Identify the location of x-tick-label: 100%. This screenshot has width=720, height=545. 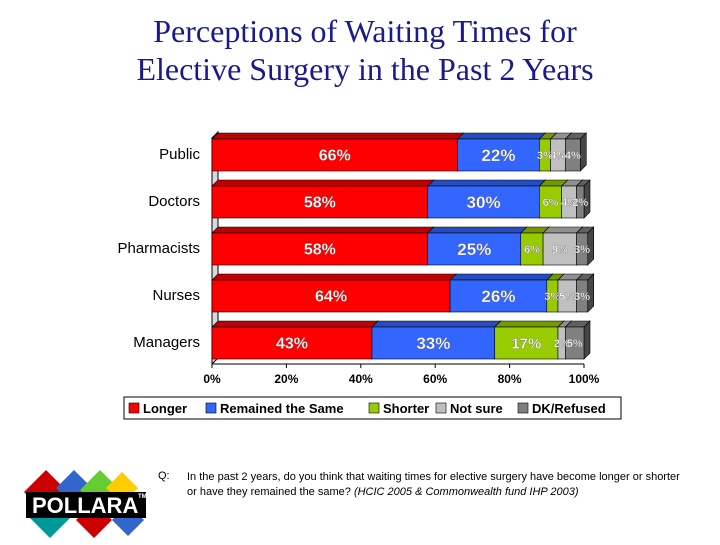
(584, 379).